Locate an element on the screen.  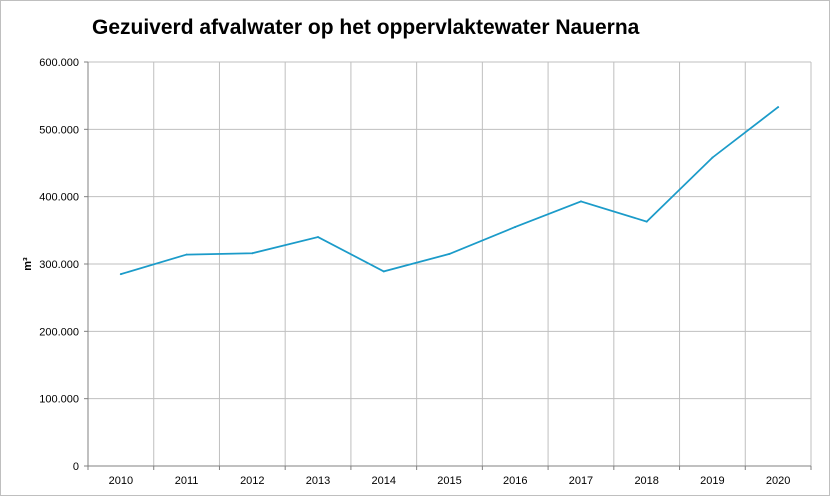
y-tick-label: 500.000 is located at coordinates (59, 130).